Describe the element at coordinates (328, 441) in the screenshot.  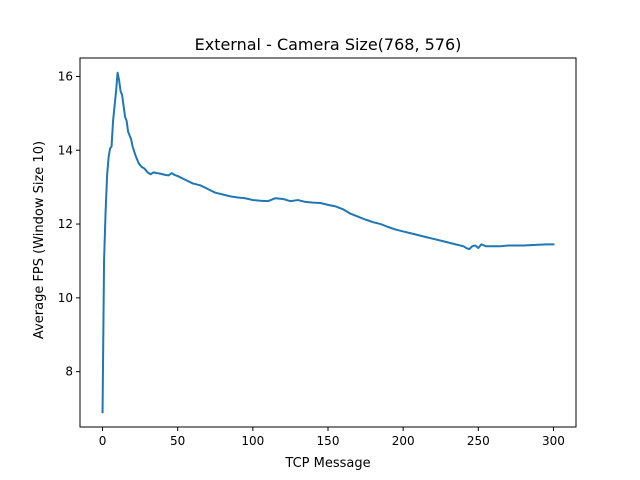
I see `x-tick-label-3: 150` at that location.